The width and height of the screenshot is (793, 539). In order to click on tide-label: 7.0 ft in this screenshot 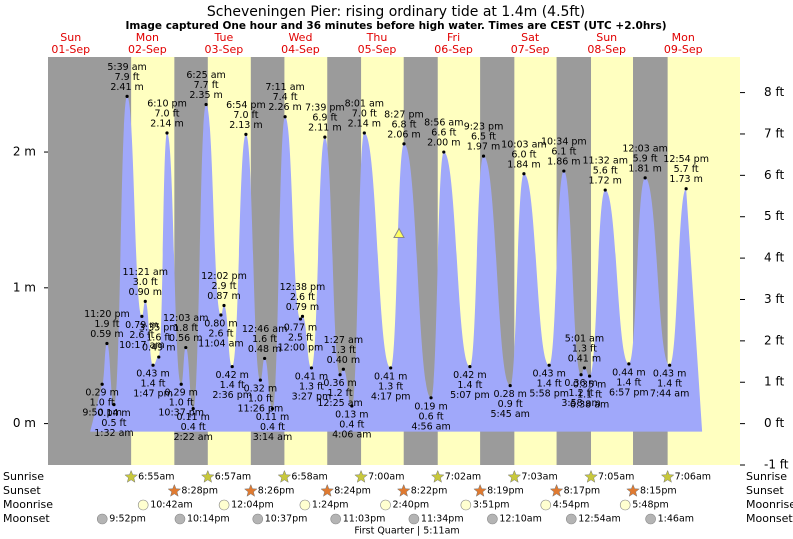, I will do `click(364, 114)`.